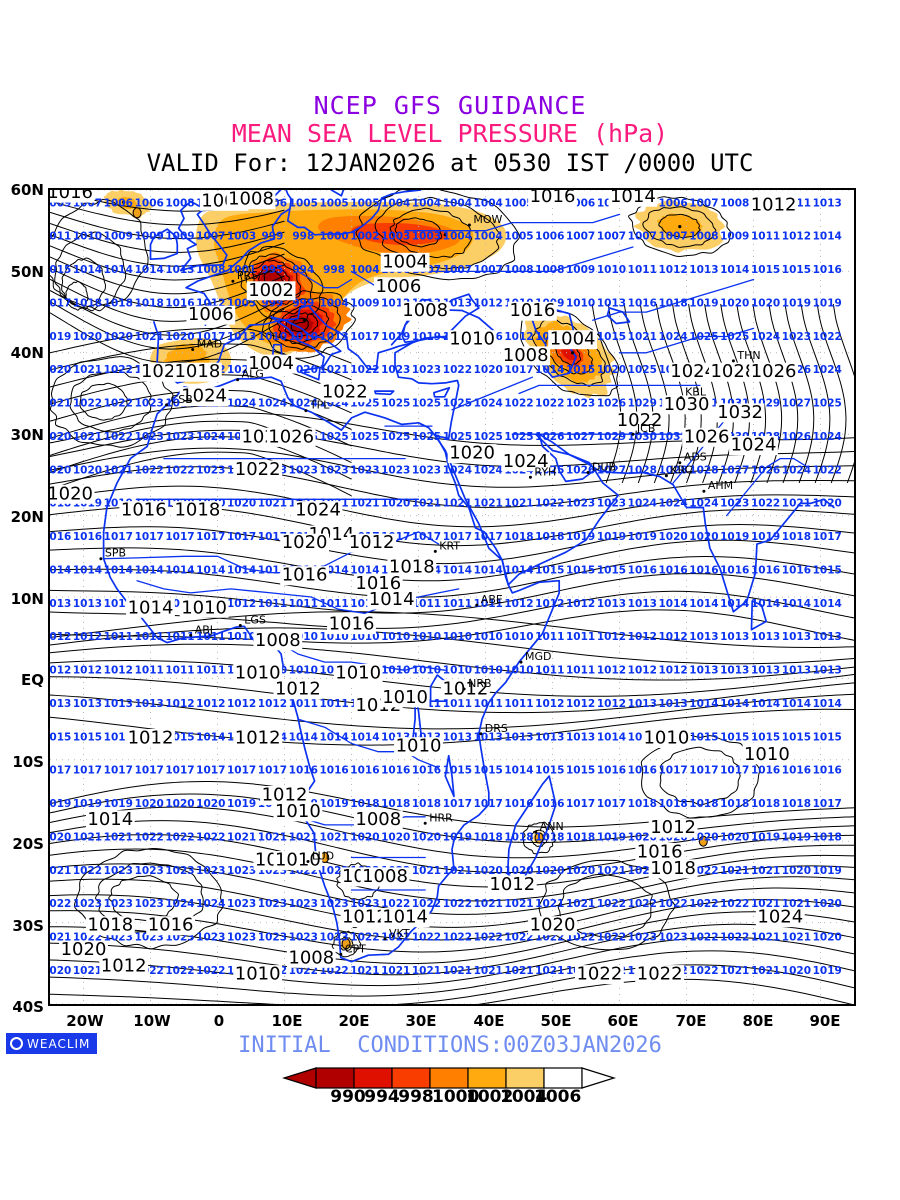 The width and height of the screenshot is (900, 1200). Describe the element at coordinates (426, 237) in the screenshot. I see `svg-text: 1003` at that location.